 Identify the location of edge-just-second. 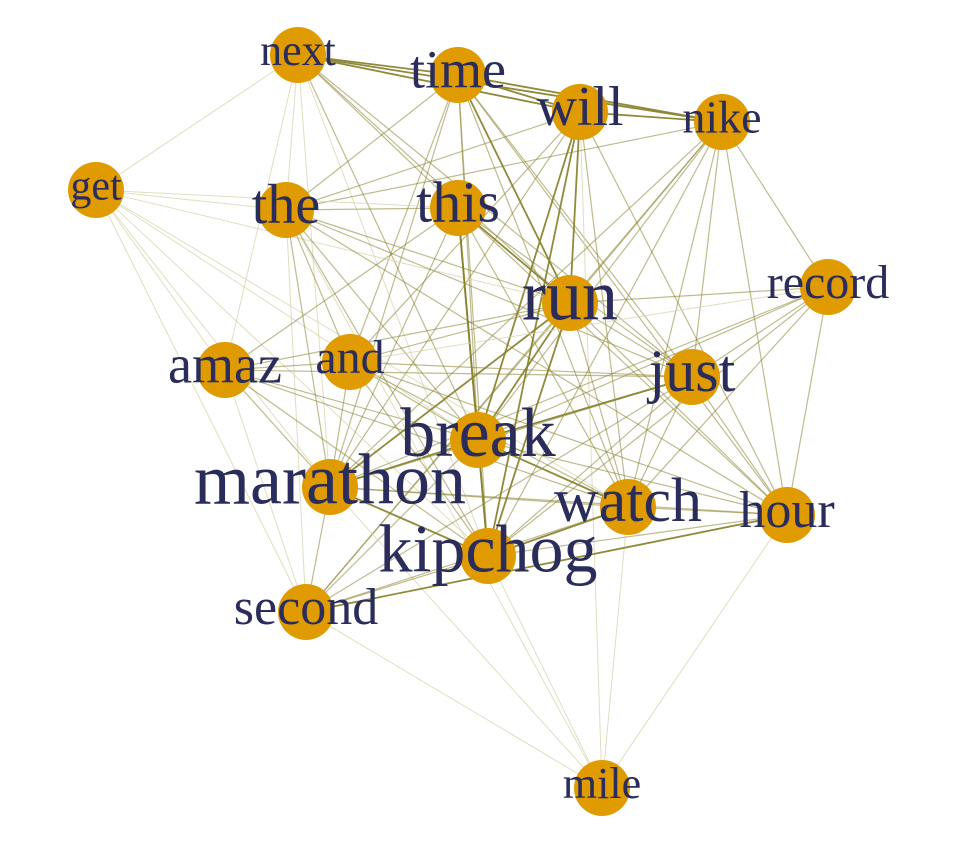
(499, 494).